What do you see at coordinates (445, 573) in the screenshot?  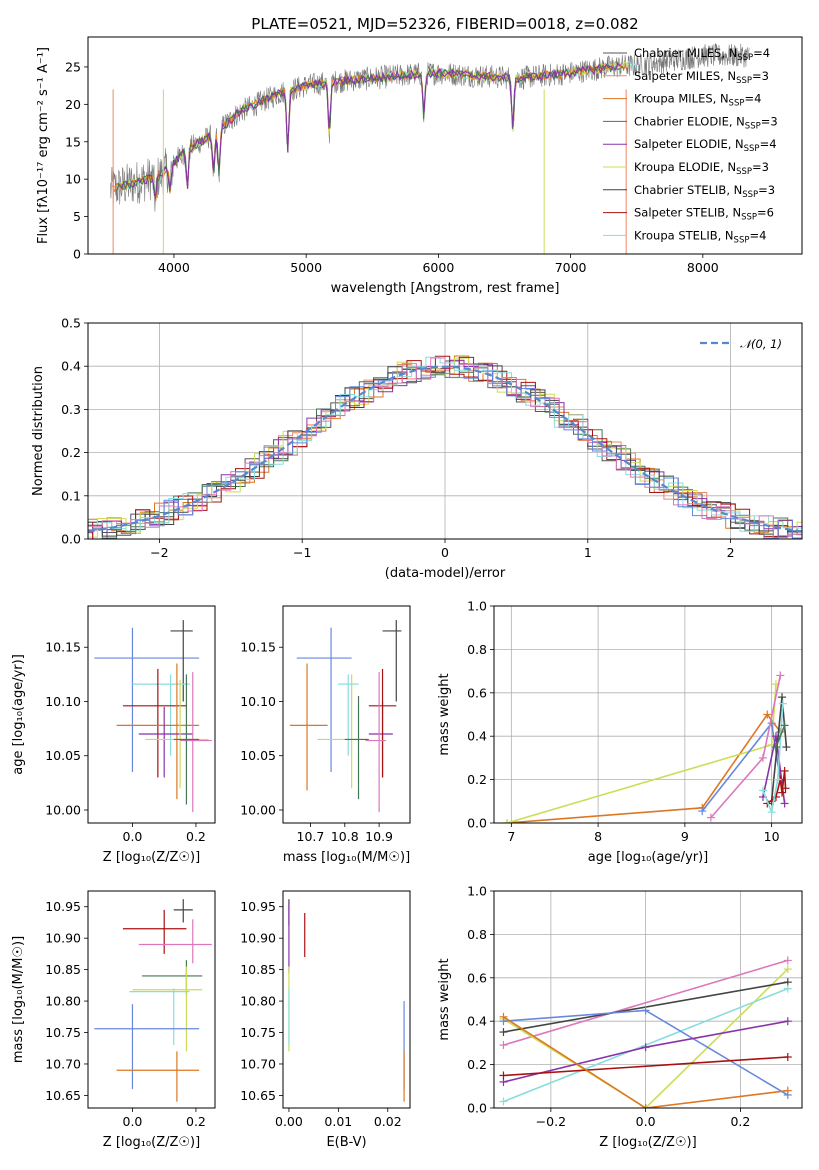 I see `x-axis-label: (data-model)/error` at bounding box center [445, 573].